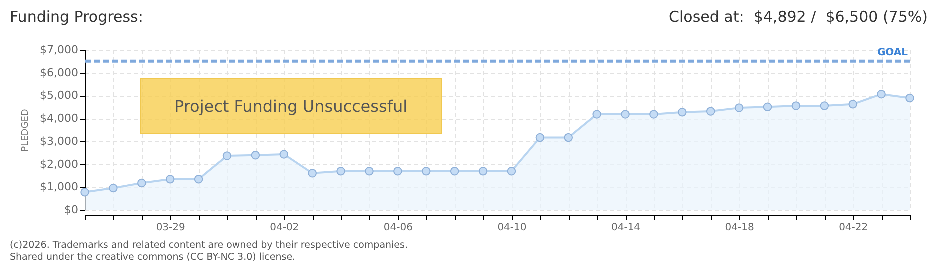 The image size is (940, 270). Describe the element at coordinates (71, 210) in the screenshot. I see `y-tick-label: $0` at that location.